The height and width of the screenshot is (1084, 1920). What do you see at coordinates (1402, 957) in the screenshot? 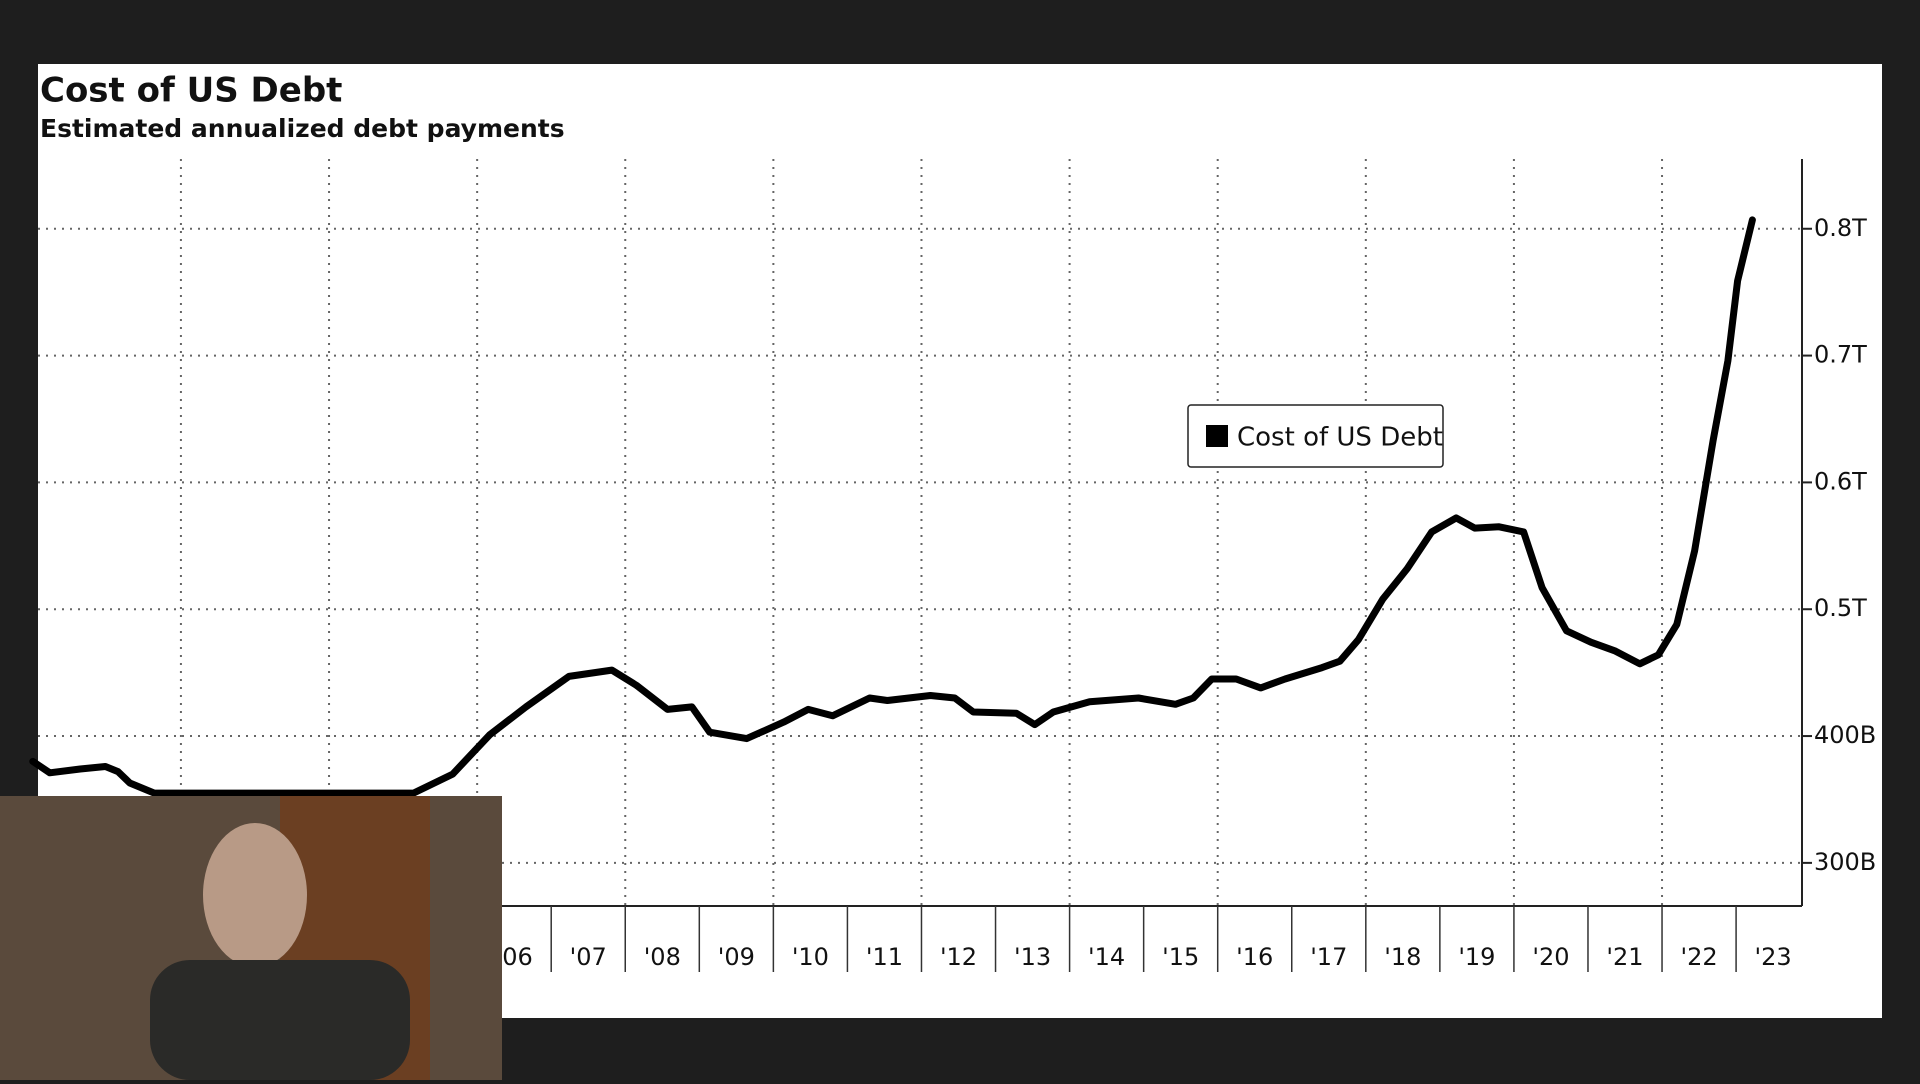
I see `x-tick-label: '18` at bounding box center [1402, 957].